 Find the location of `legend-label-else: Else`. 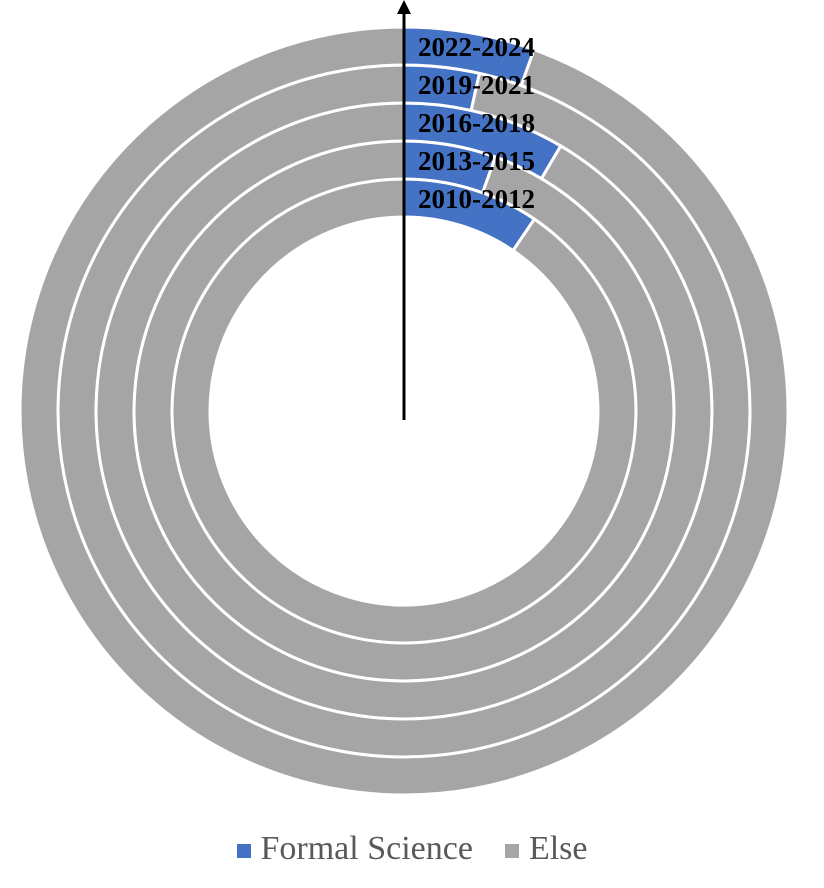

legend-label-else: Else is located at coordinates (558, 848).